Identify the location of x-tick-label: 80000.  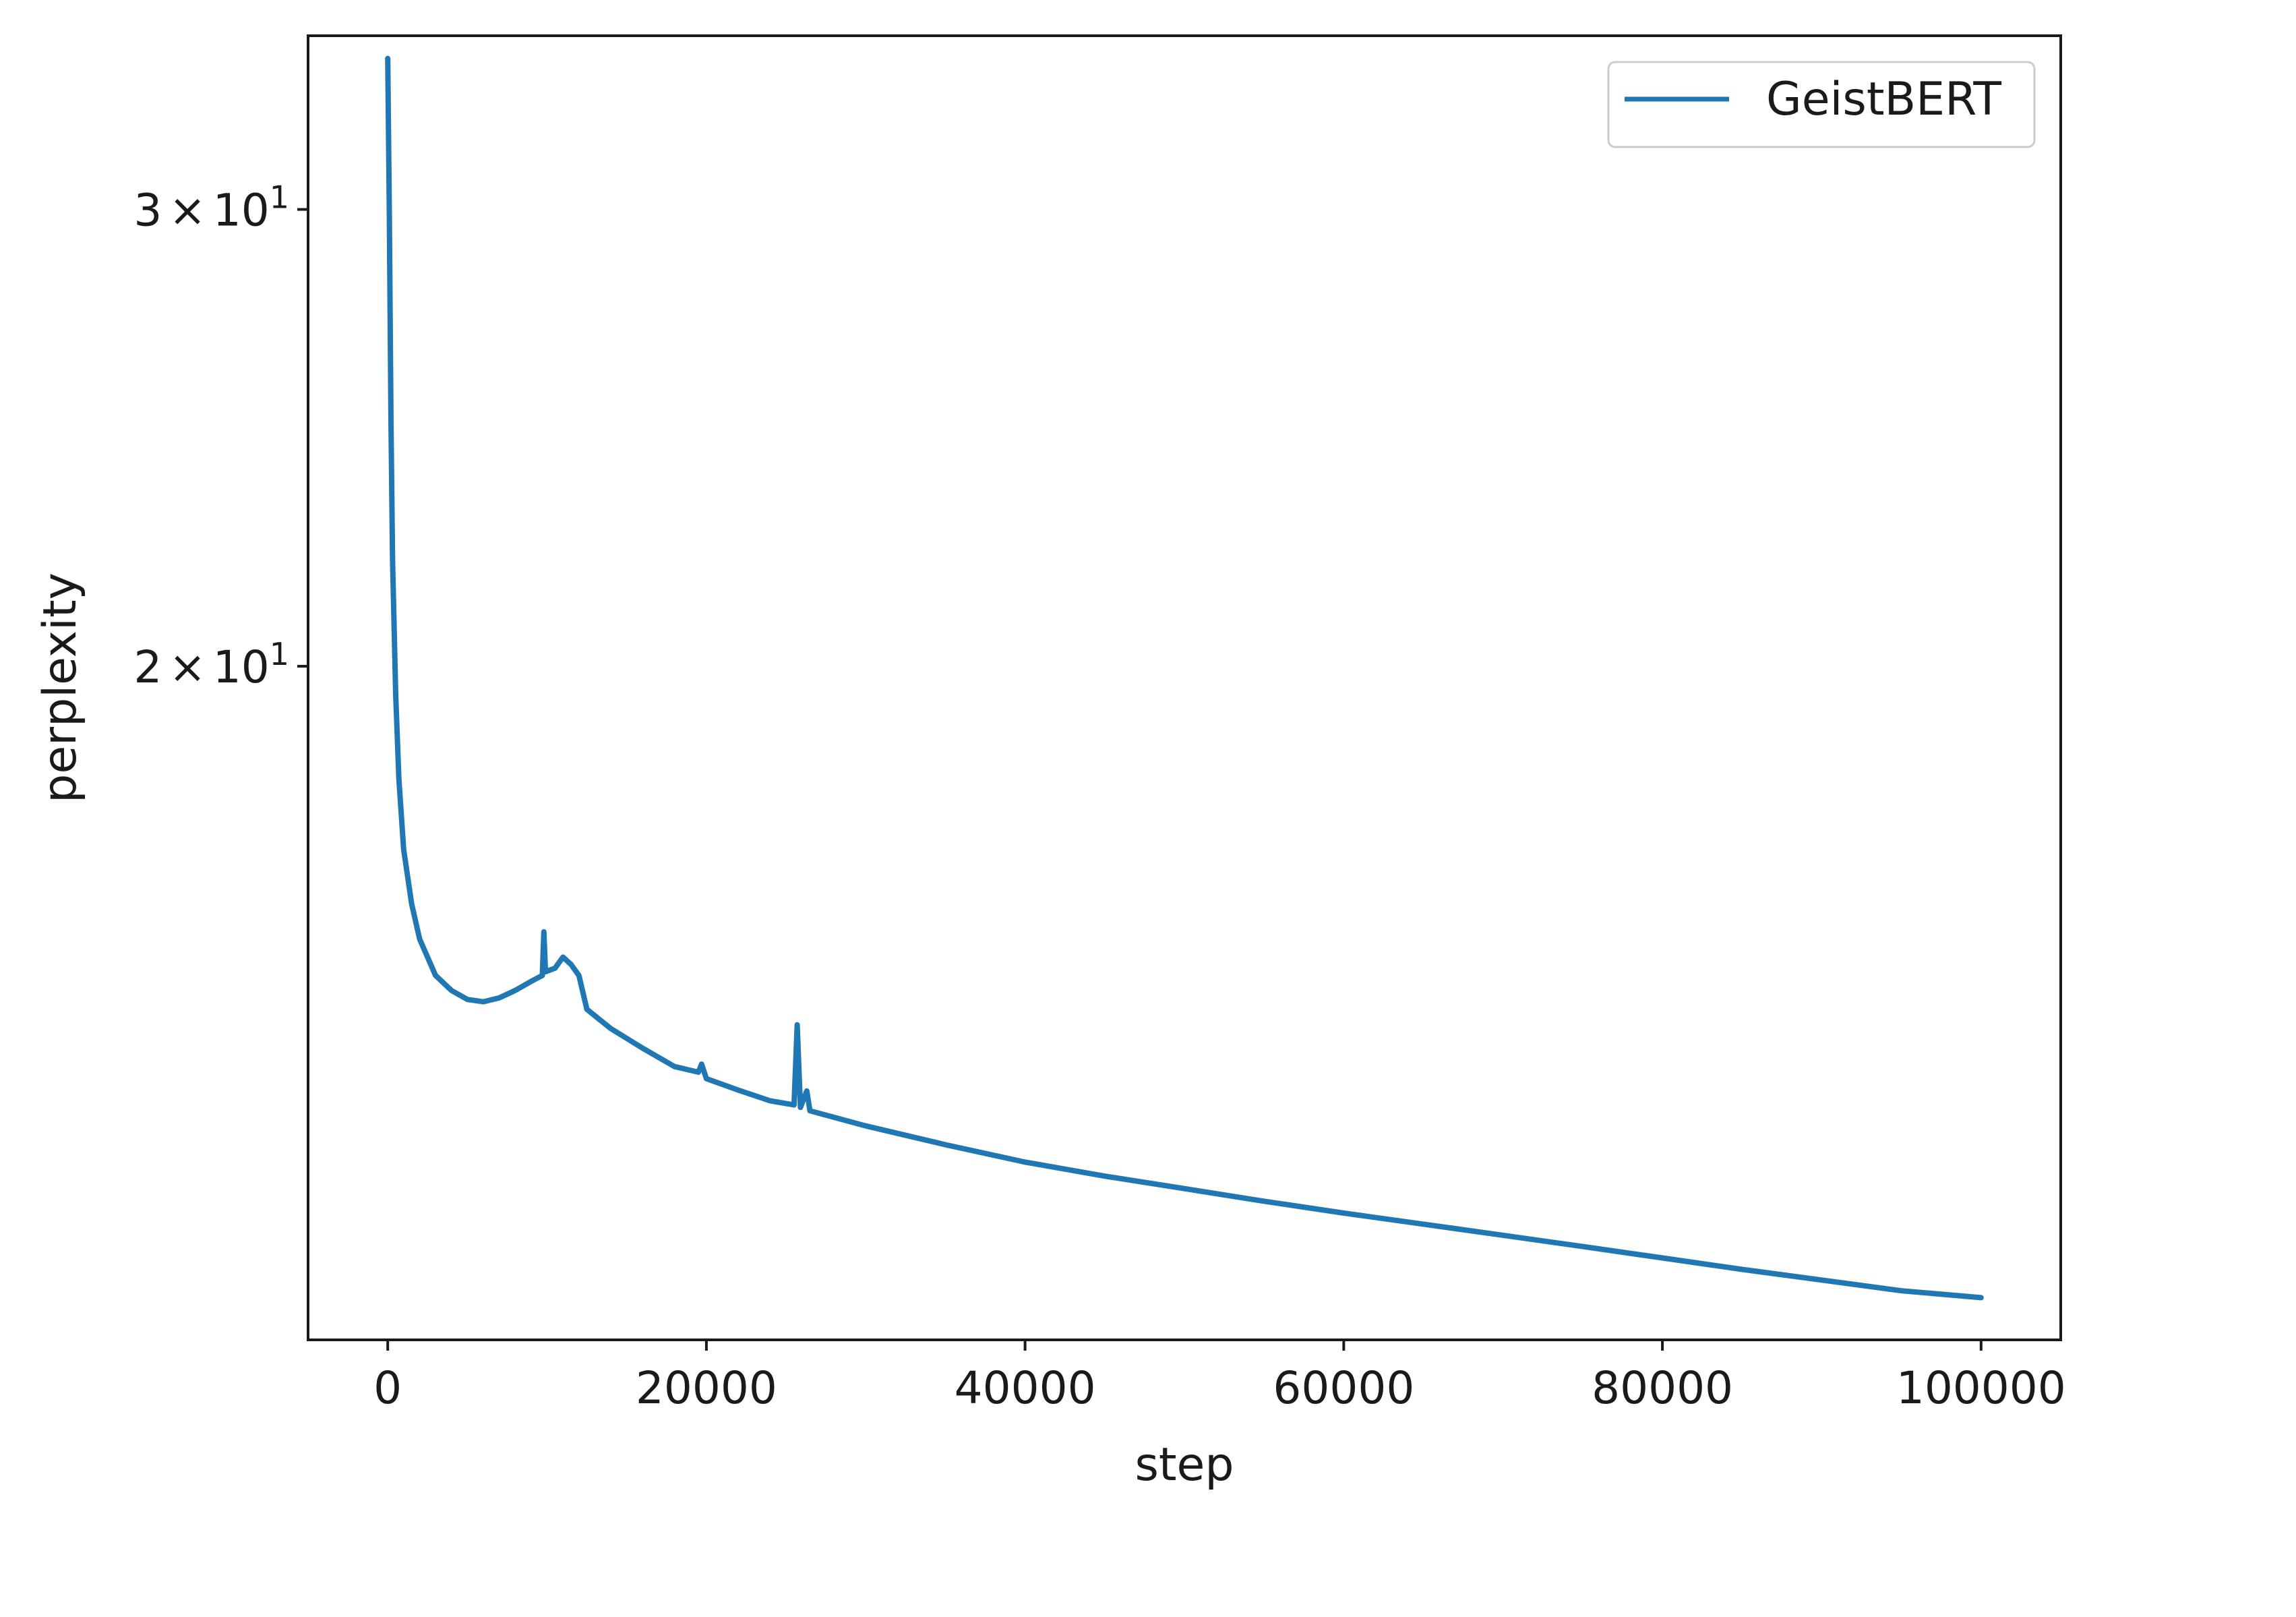
(1663, 1388).